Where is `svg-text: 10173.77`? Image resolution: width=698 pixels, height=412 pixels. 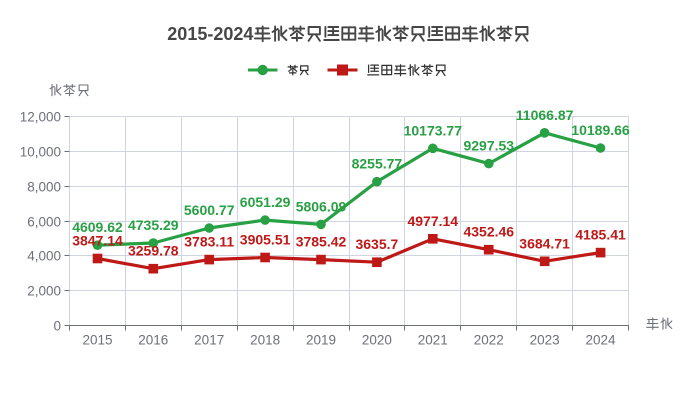 svg-text: 10173.77 is located at coordinates (433, 130).